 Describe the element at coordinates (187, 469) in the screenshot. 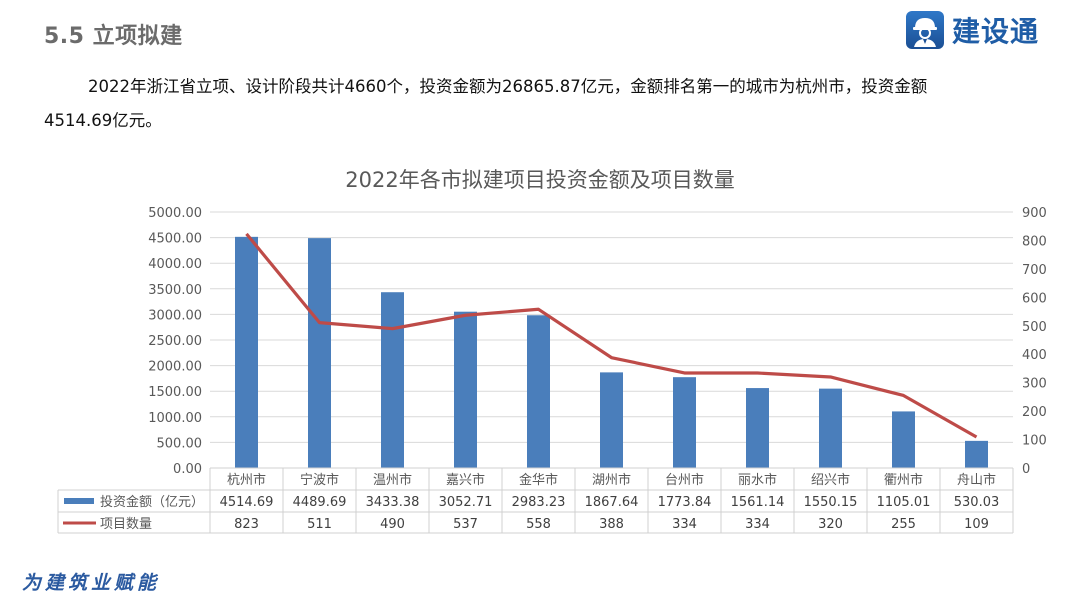

I see `left-axis-tick: 0.00` at that location.